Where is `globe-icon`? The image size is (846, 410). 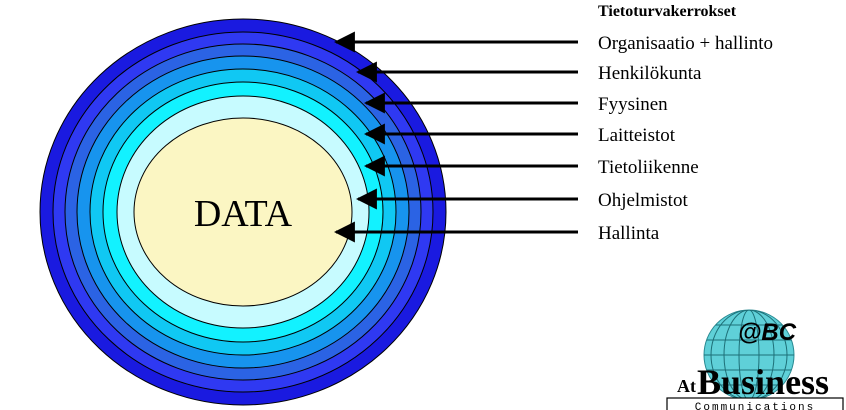 globe-icon is located at coordinates (749, 355).